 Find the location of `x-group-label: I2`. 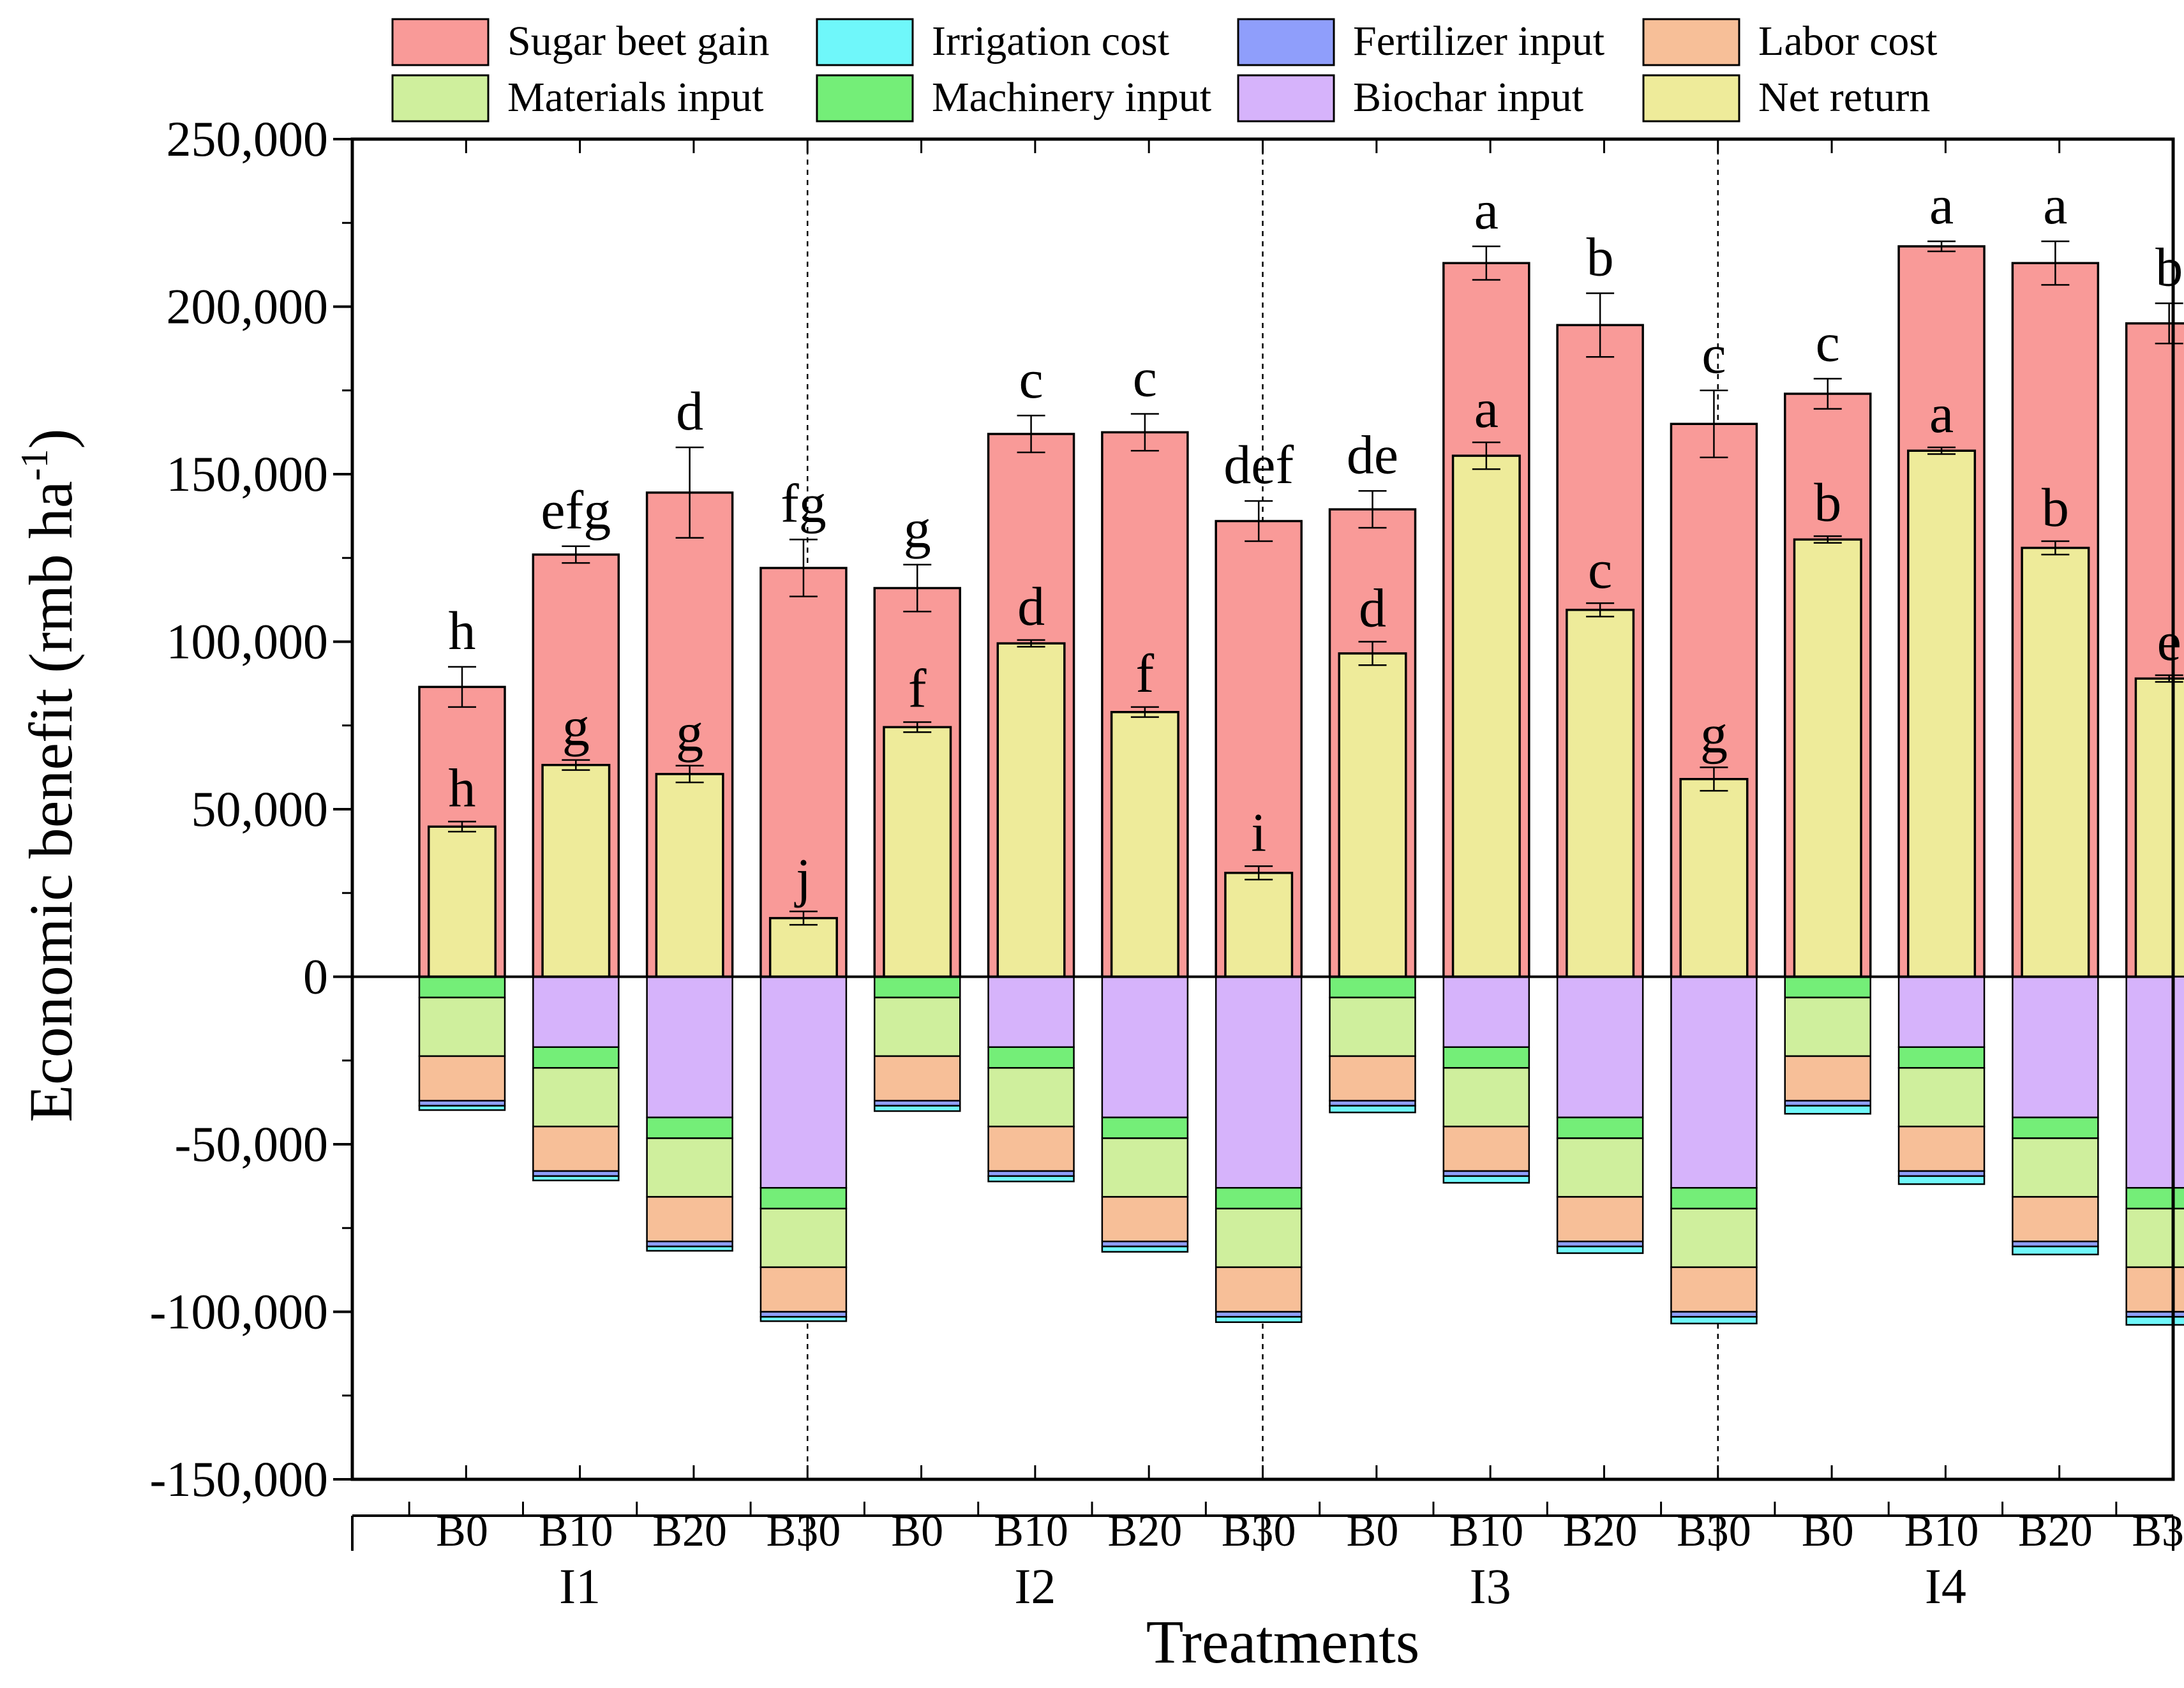

x-group-label: I2 is located at coordinates (1035, 1586).